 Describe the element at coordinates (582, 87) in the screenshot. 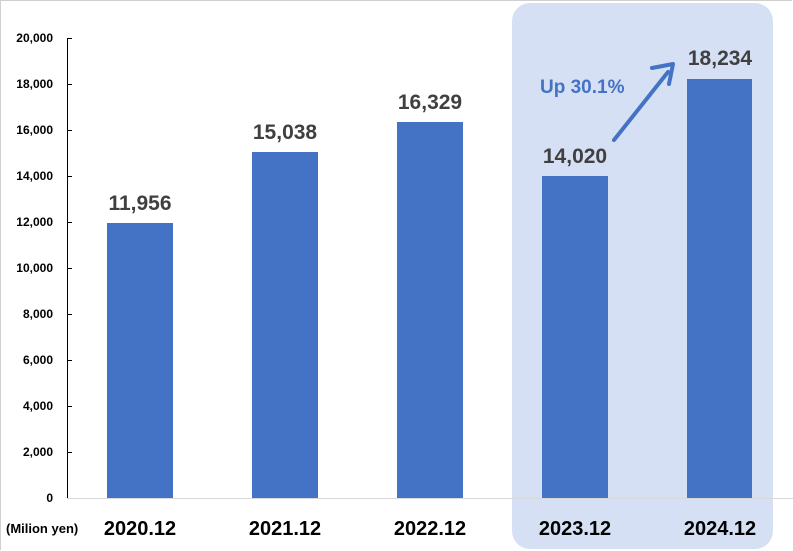

I see `growth-annotation: Up 30.1%` at that location.